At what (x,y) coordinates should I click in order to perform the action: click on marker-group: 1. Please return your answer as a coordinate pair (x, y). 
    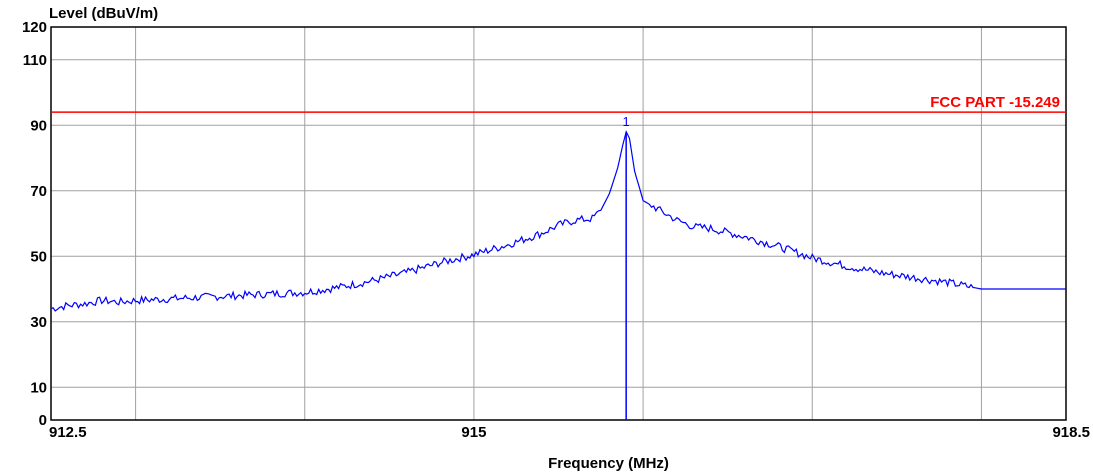
    Looking at the image, I should click on (626, 267).